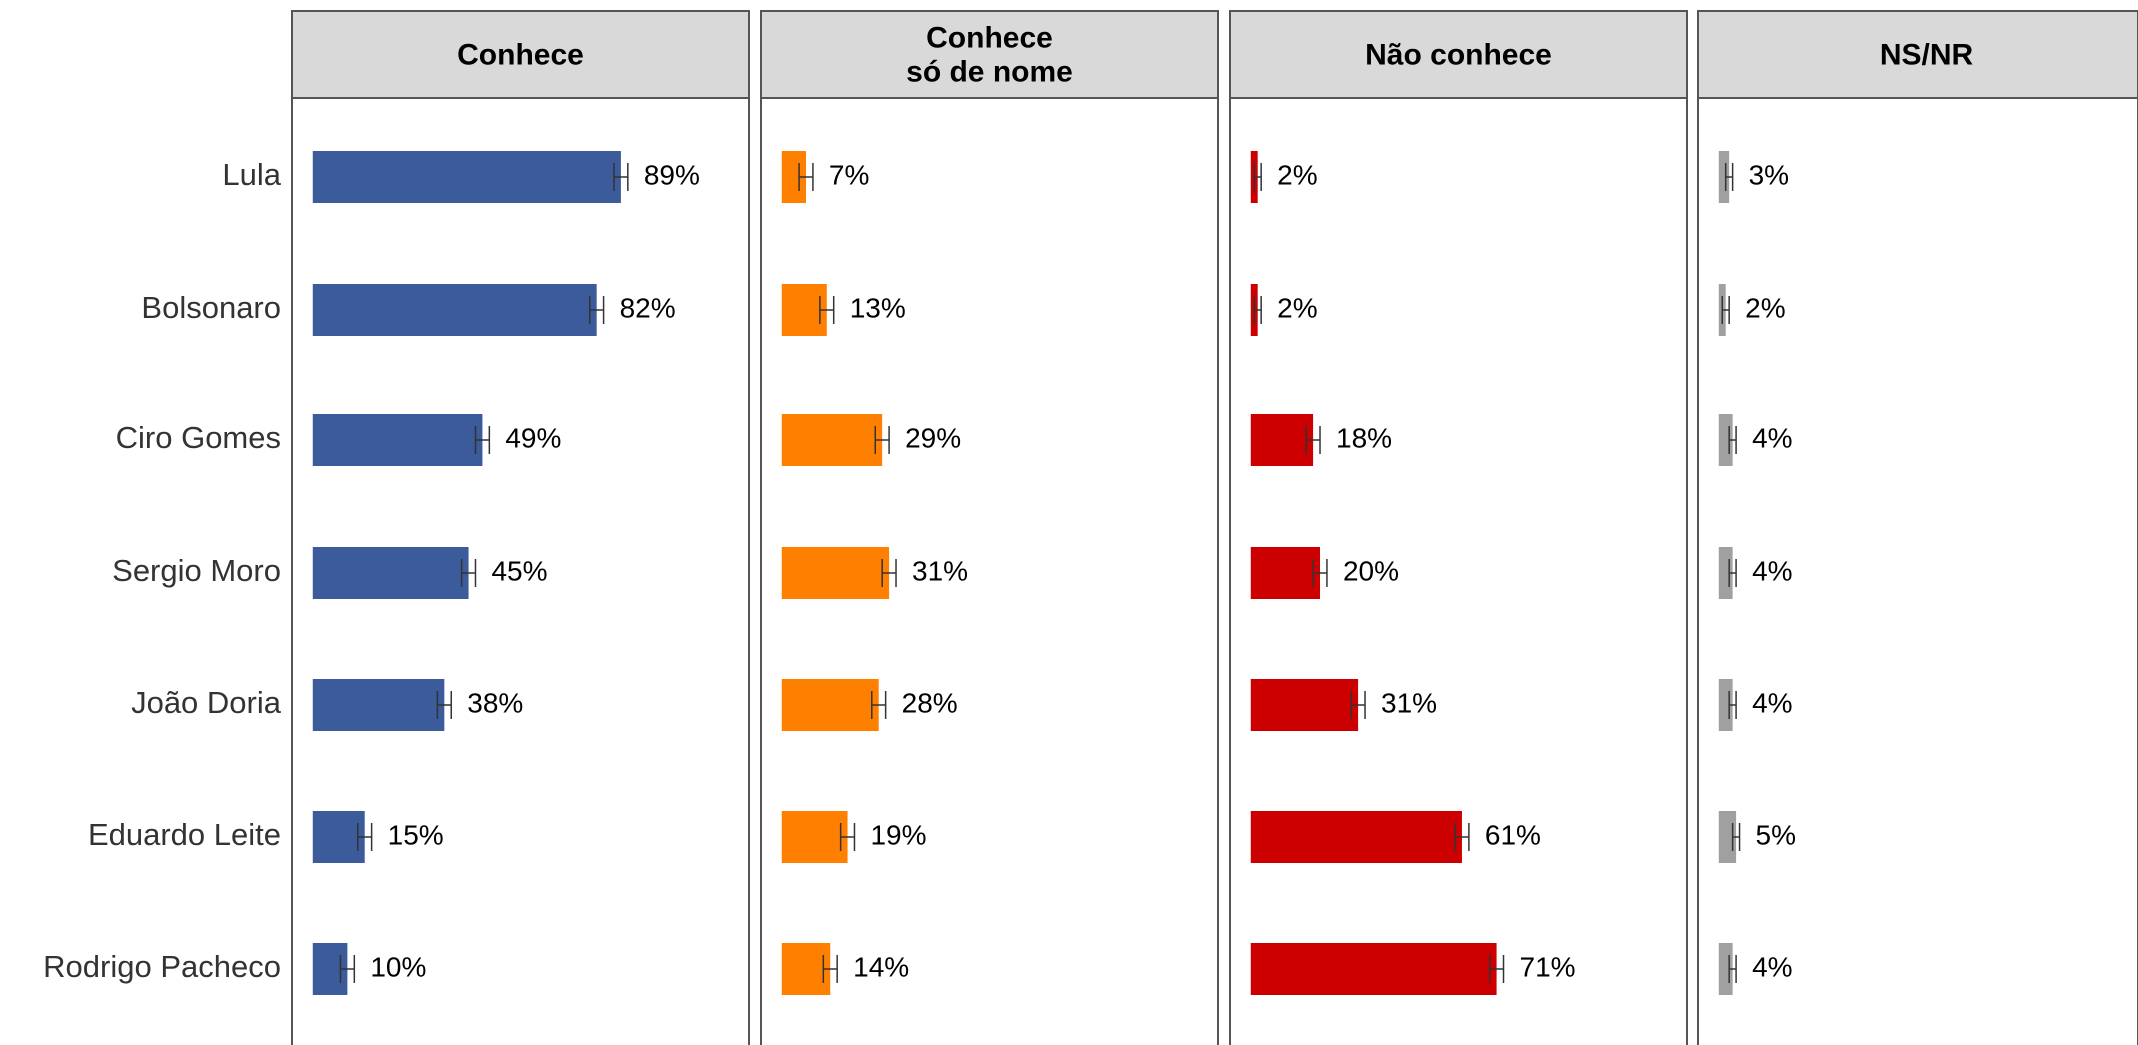 The image size is (2138, 1045). What do you see at coordinates (930, 702) in the screenshot?
I see `value-label: 28%` at bounding box center [930, 702].